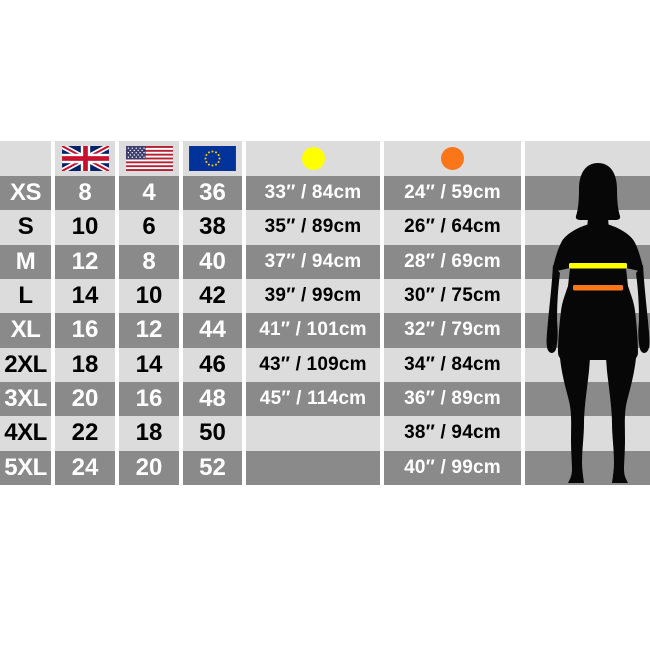 Image resolution: width=650 pixels, height=650 pixels. I want to click on us-size-cell: 18, so click(149, 433).